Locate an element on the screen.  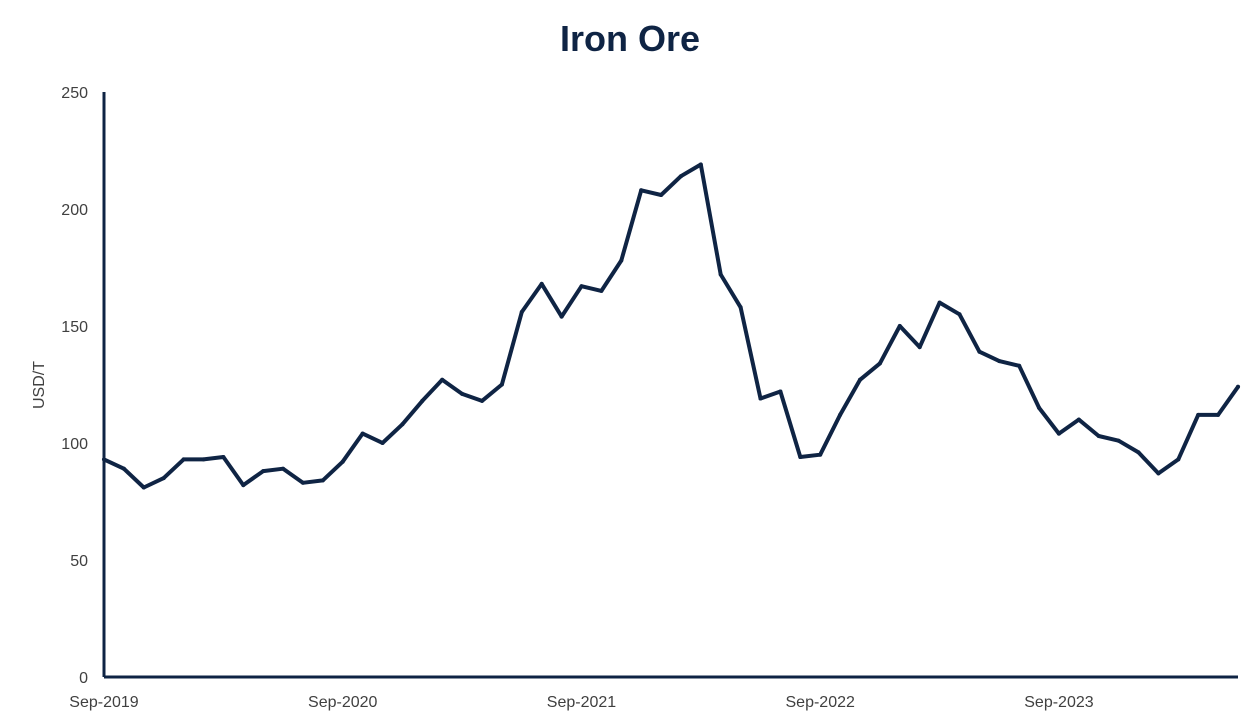
y-tick-label: 150 is located at coordinates (74, 327).